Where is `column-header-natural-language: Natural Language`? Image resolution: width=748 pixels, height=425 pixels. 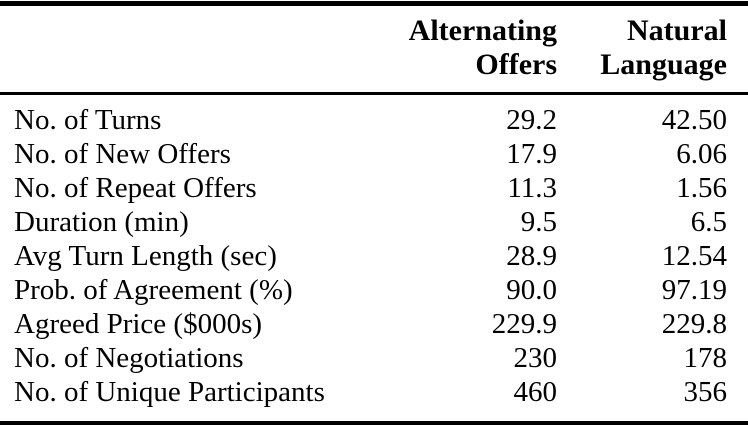 column-header-natural-language: Natural Language is located at coordinates (652, 49).